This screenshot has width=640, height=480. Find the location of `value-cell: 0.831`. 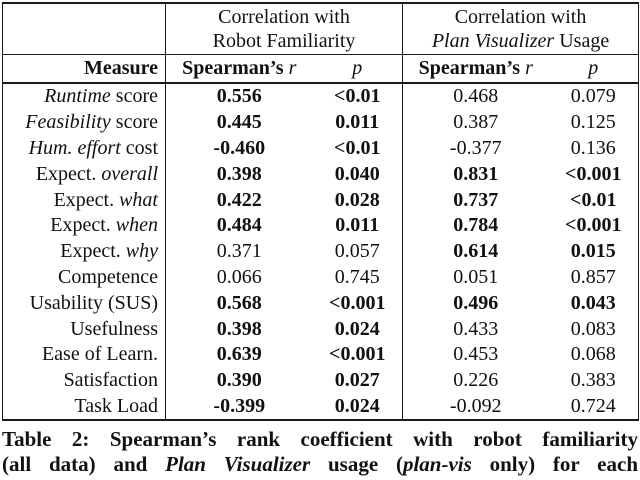

value-cell: 0.831 is located at coordinates (475, 174).